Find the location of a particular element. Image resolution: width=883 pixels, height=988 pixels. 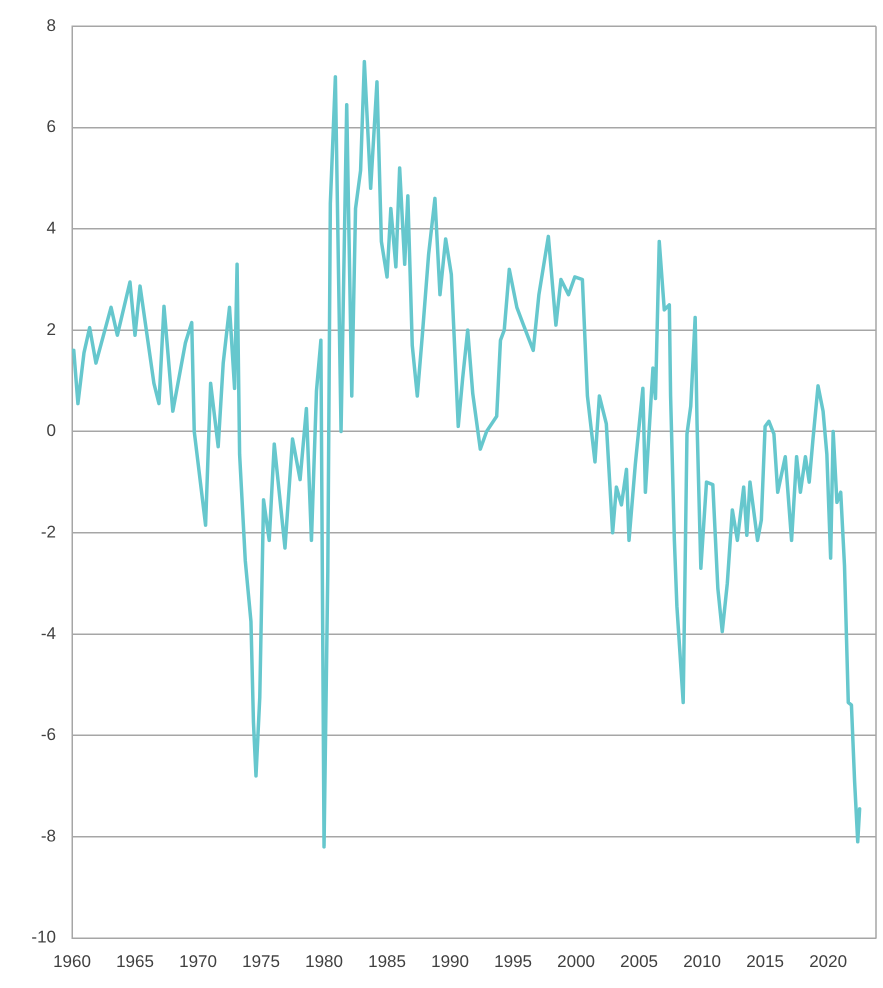

x-tick-label: 1985 is located at coordinates (387, 961).